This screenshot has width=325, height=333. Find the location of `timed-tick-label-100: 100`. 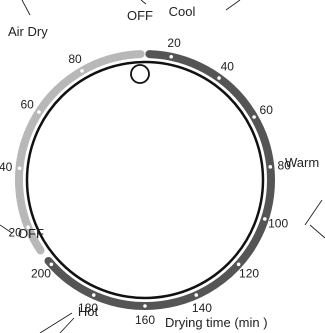

timed-tick-label-100: 100 is located at coordinates (278, 223).